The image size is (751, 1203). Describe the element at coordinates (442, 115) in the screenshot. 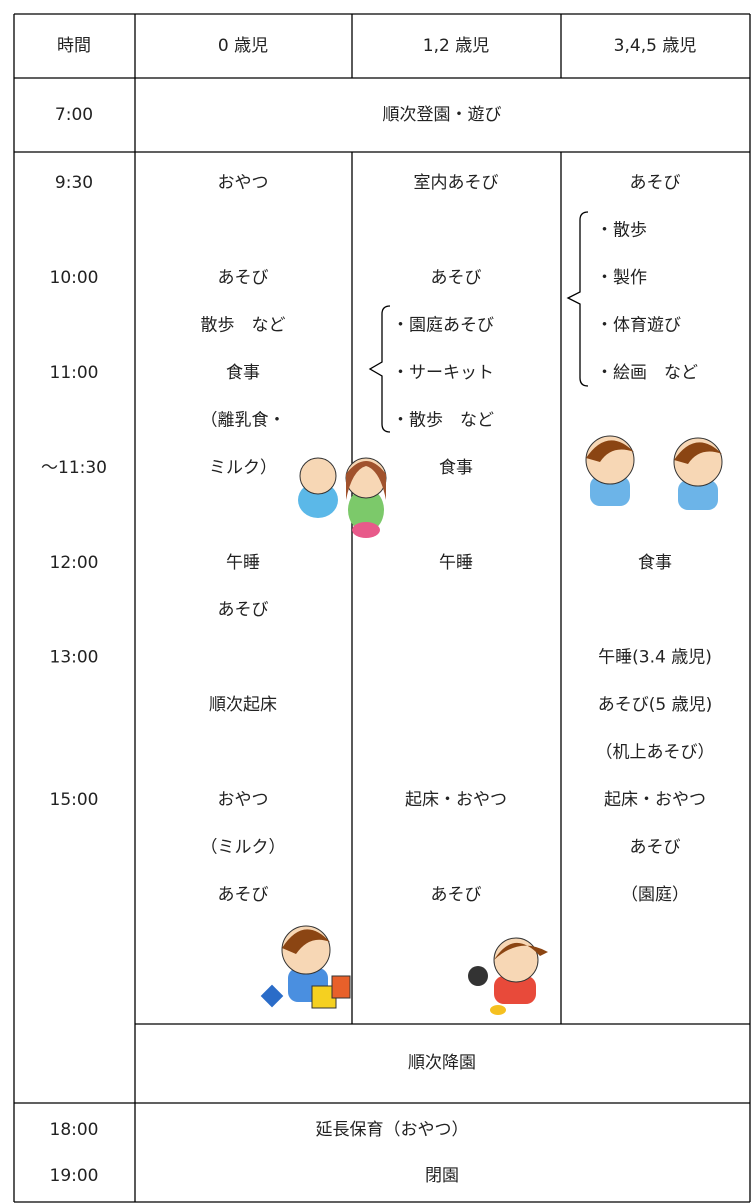

I see `activity-cell: 順次登園・遊び` at that location.